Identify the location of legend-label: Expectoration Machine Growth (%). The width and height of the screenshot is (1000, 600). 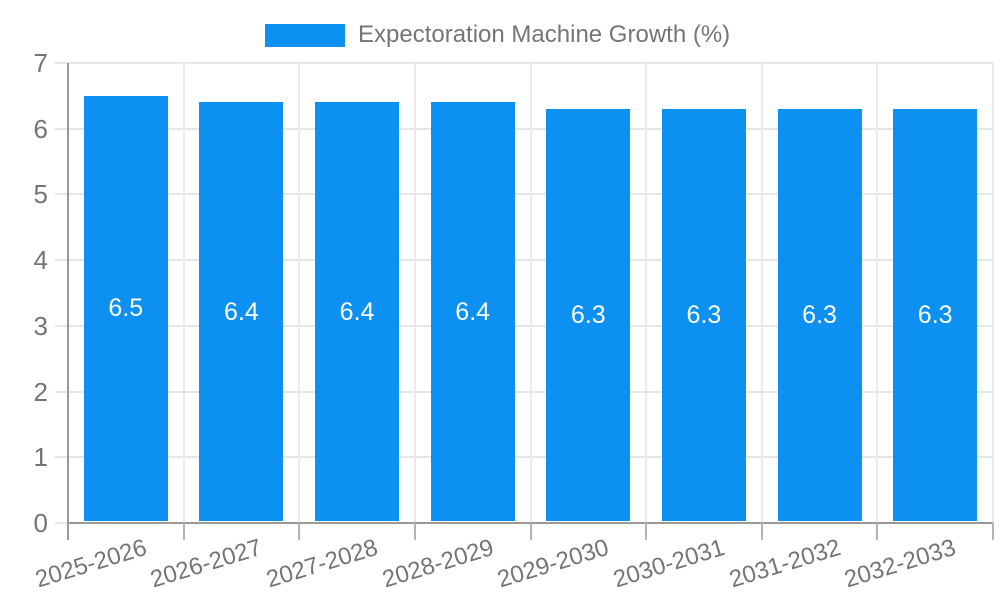
(544, 34).